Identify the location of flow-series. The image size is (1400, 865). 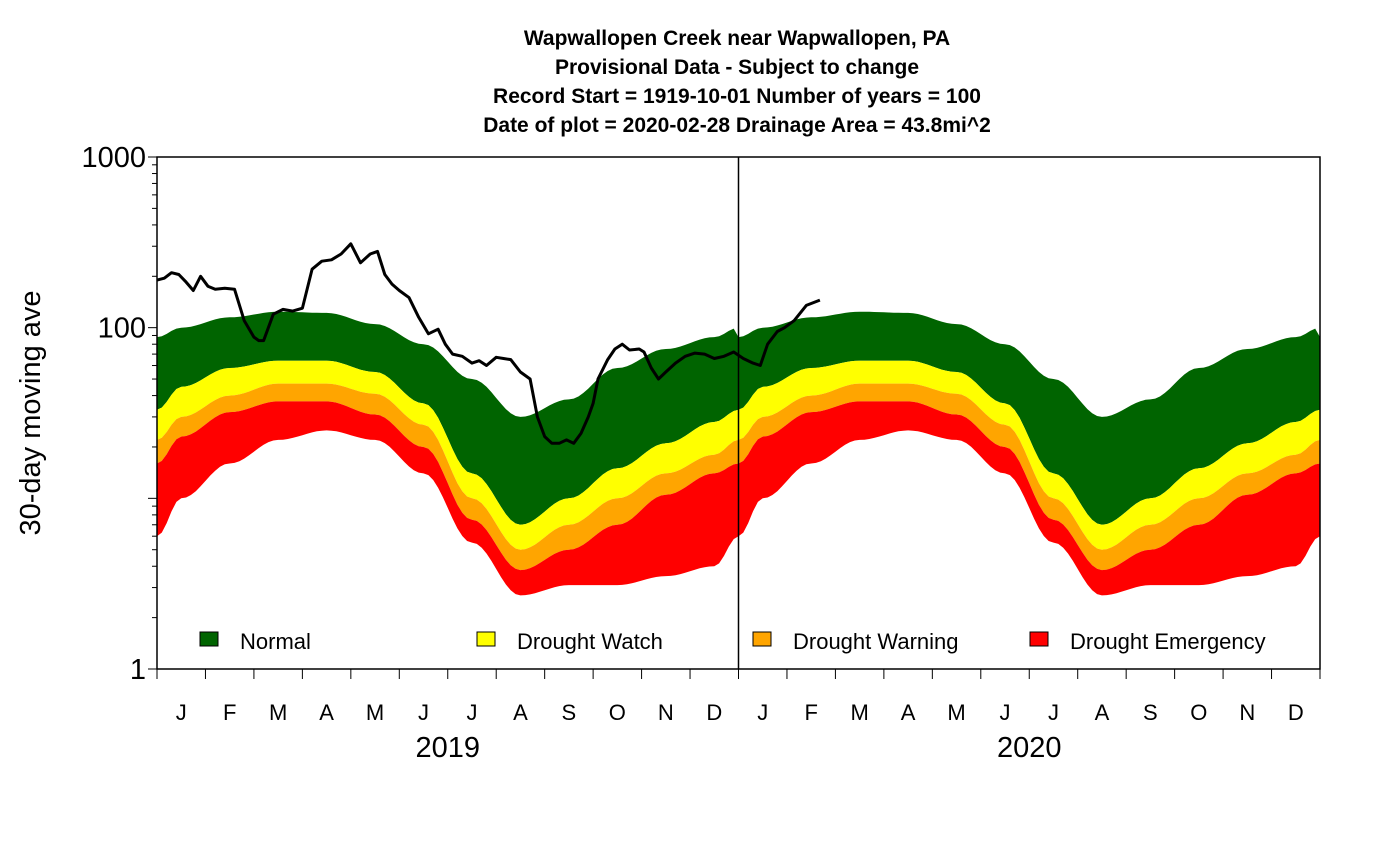
(488, 343).